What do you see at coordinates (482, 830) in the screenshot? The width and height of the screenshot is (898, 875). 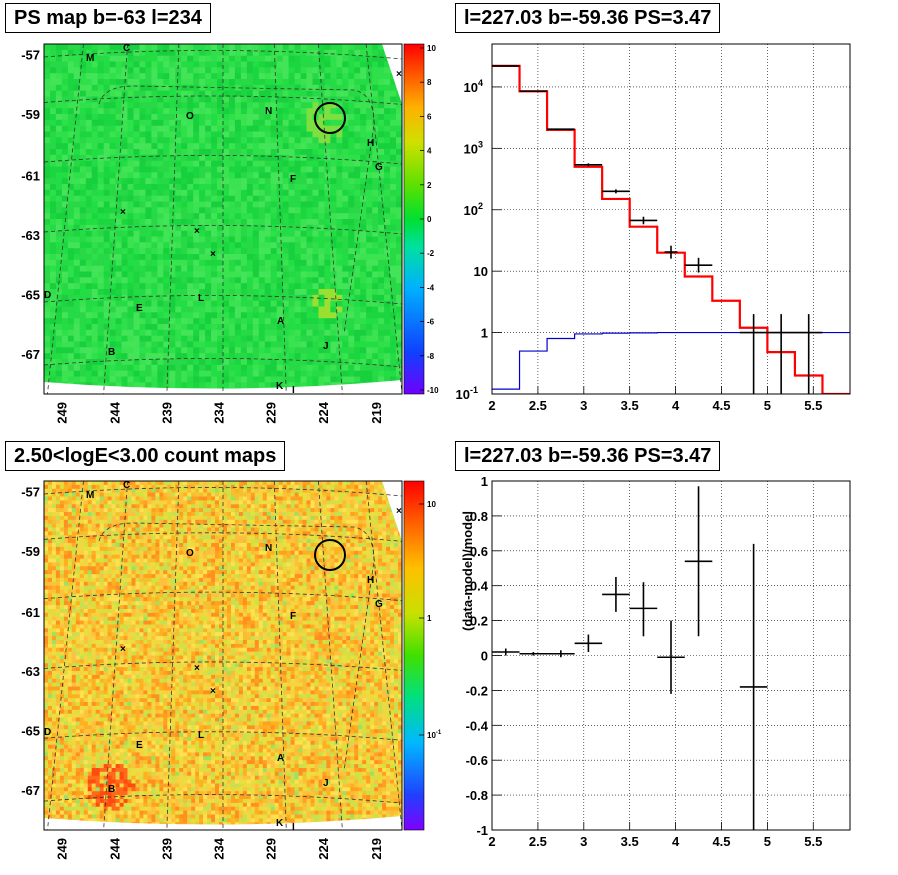 I see `residual-y-tick-label: -1` at bounding box center [482, 830].